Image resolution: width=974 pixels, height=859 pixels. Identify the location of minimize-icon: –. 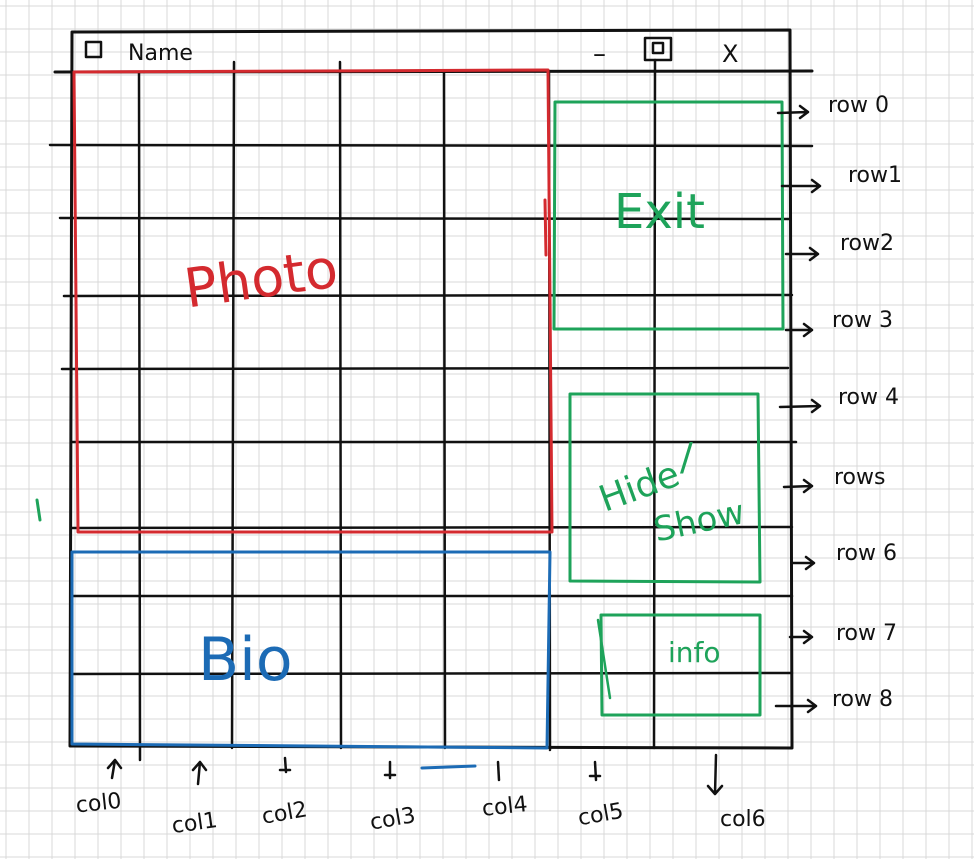
(599, 54).